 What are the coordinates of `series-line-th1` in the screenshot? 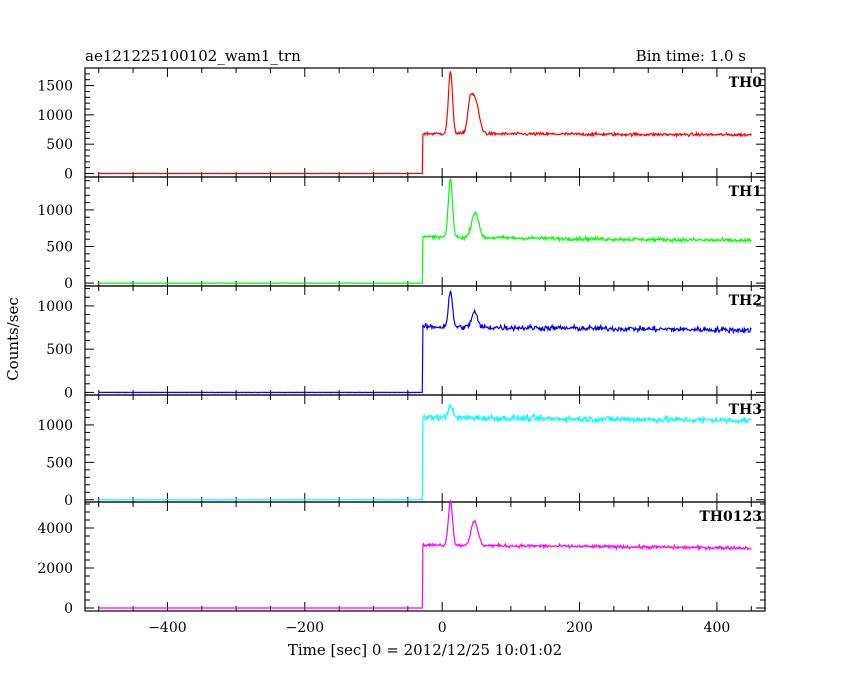 It's located at (425, 230).